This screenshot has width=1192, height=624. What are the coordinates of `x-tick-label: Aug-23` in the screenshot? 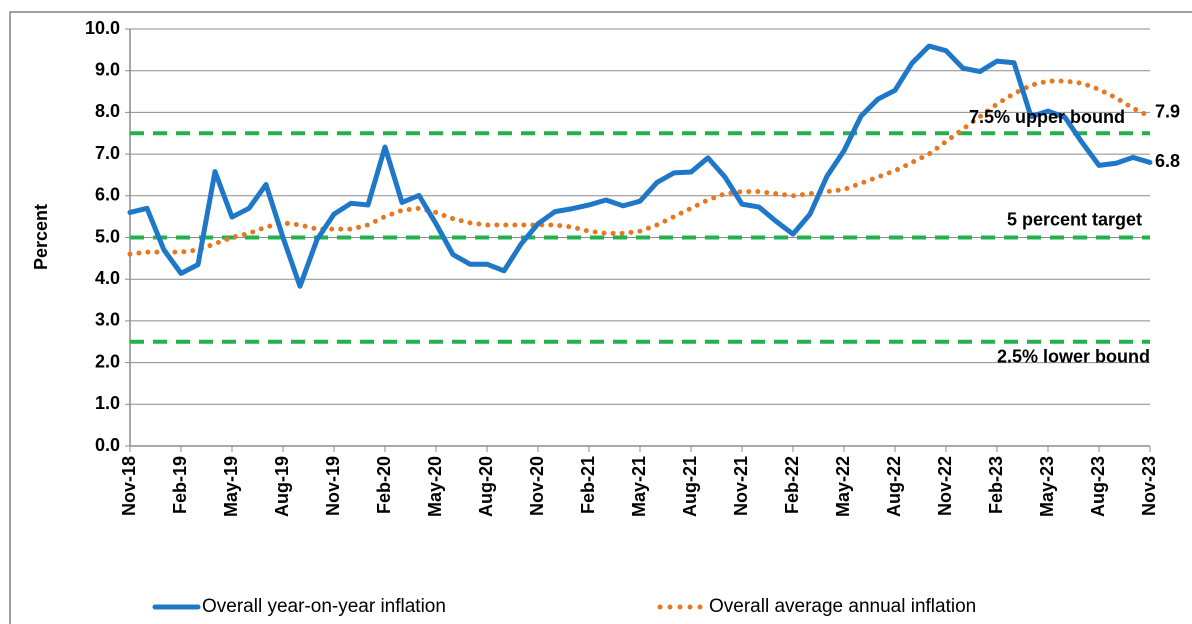 It's located at (1098, 486).